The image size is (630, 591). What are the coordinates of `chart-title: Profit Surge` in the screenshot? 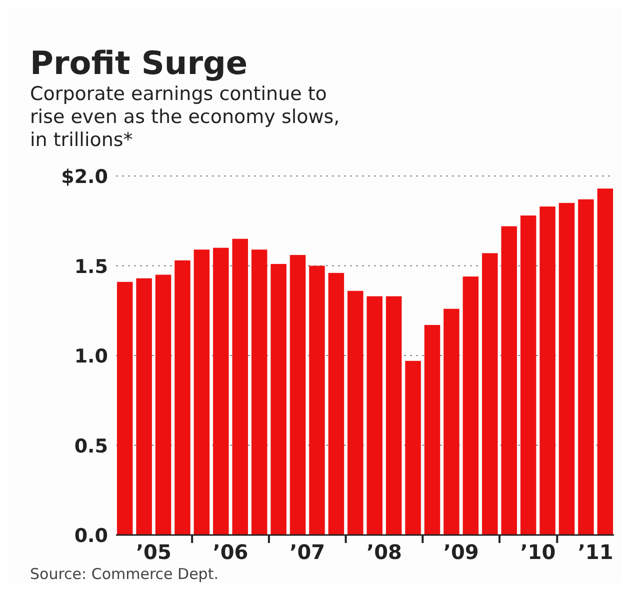 It's located at (139, 63).